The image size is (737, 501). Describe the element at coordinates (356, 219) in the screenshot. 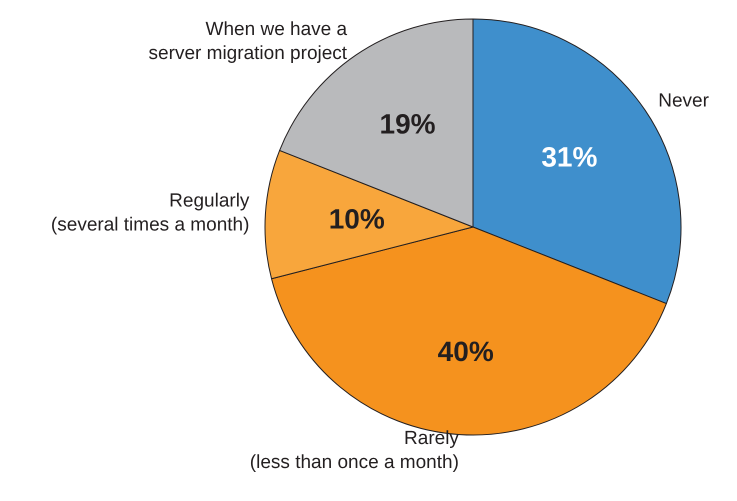

I see `data-label: 10%` at that location.